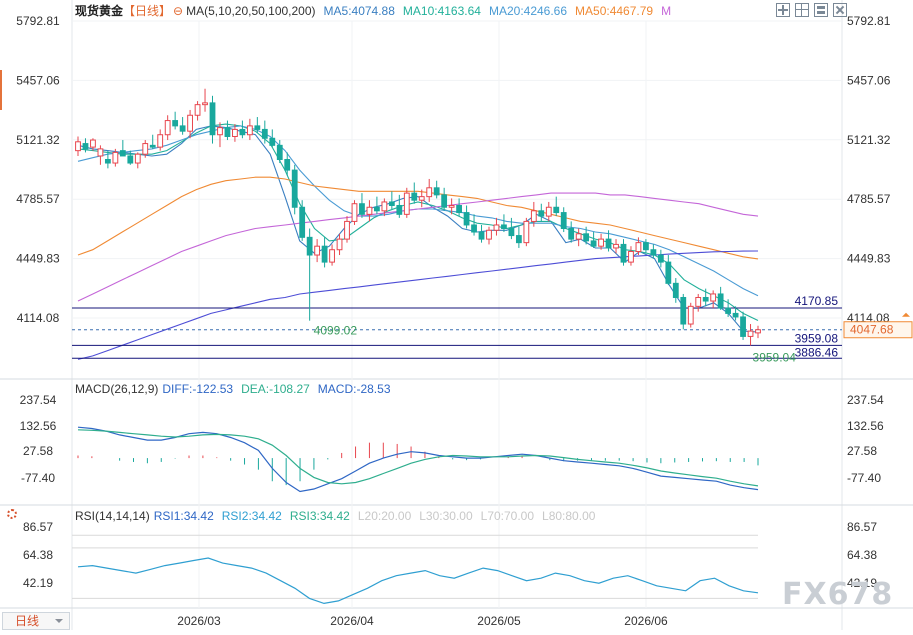 This screenshot has height=635, width=913. Describe the element at coordinates (869, 21) in the screenshot. I see `price-tick-right: 5792.81` at that location.